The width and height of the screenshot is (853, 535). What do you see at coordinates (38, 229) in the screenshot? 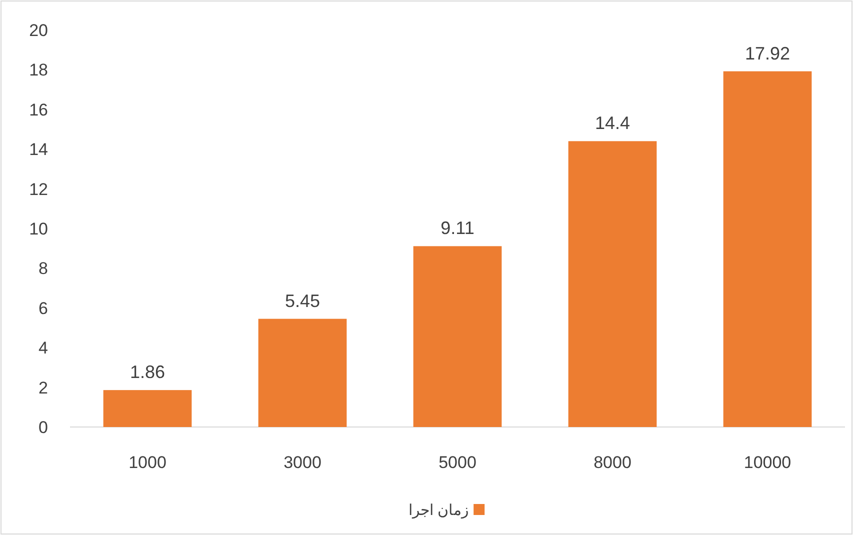
I see `y-tick-label: 10` at bounding box center [38, 229].